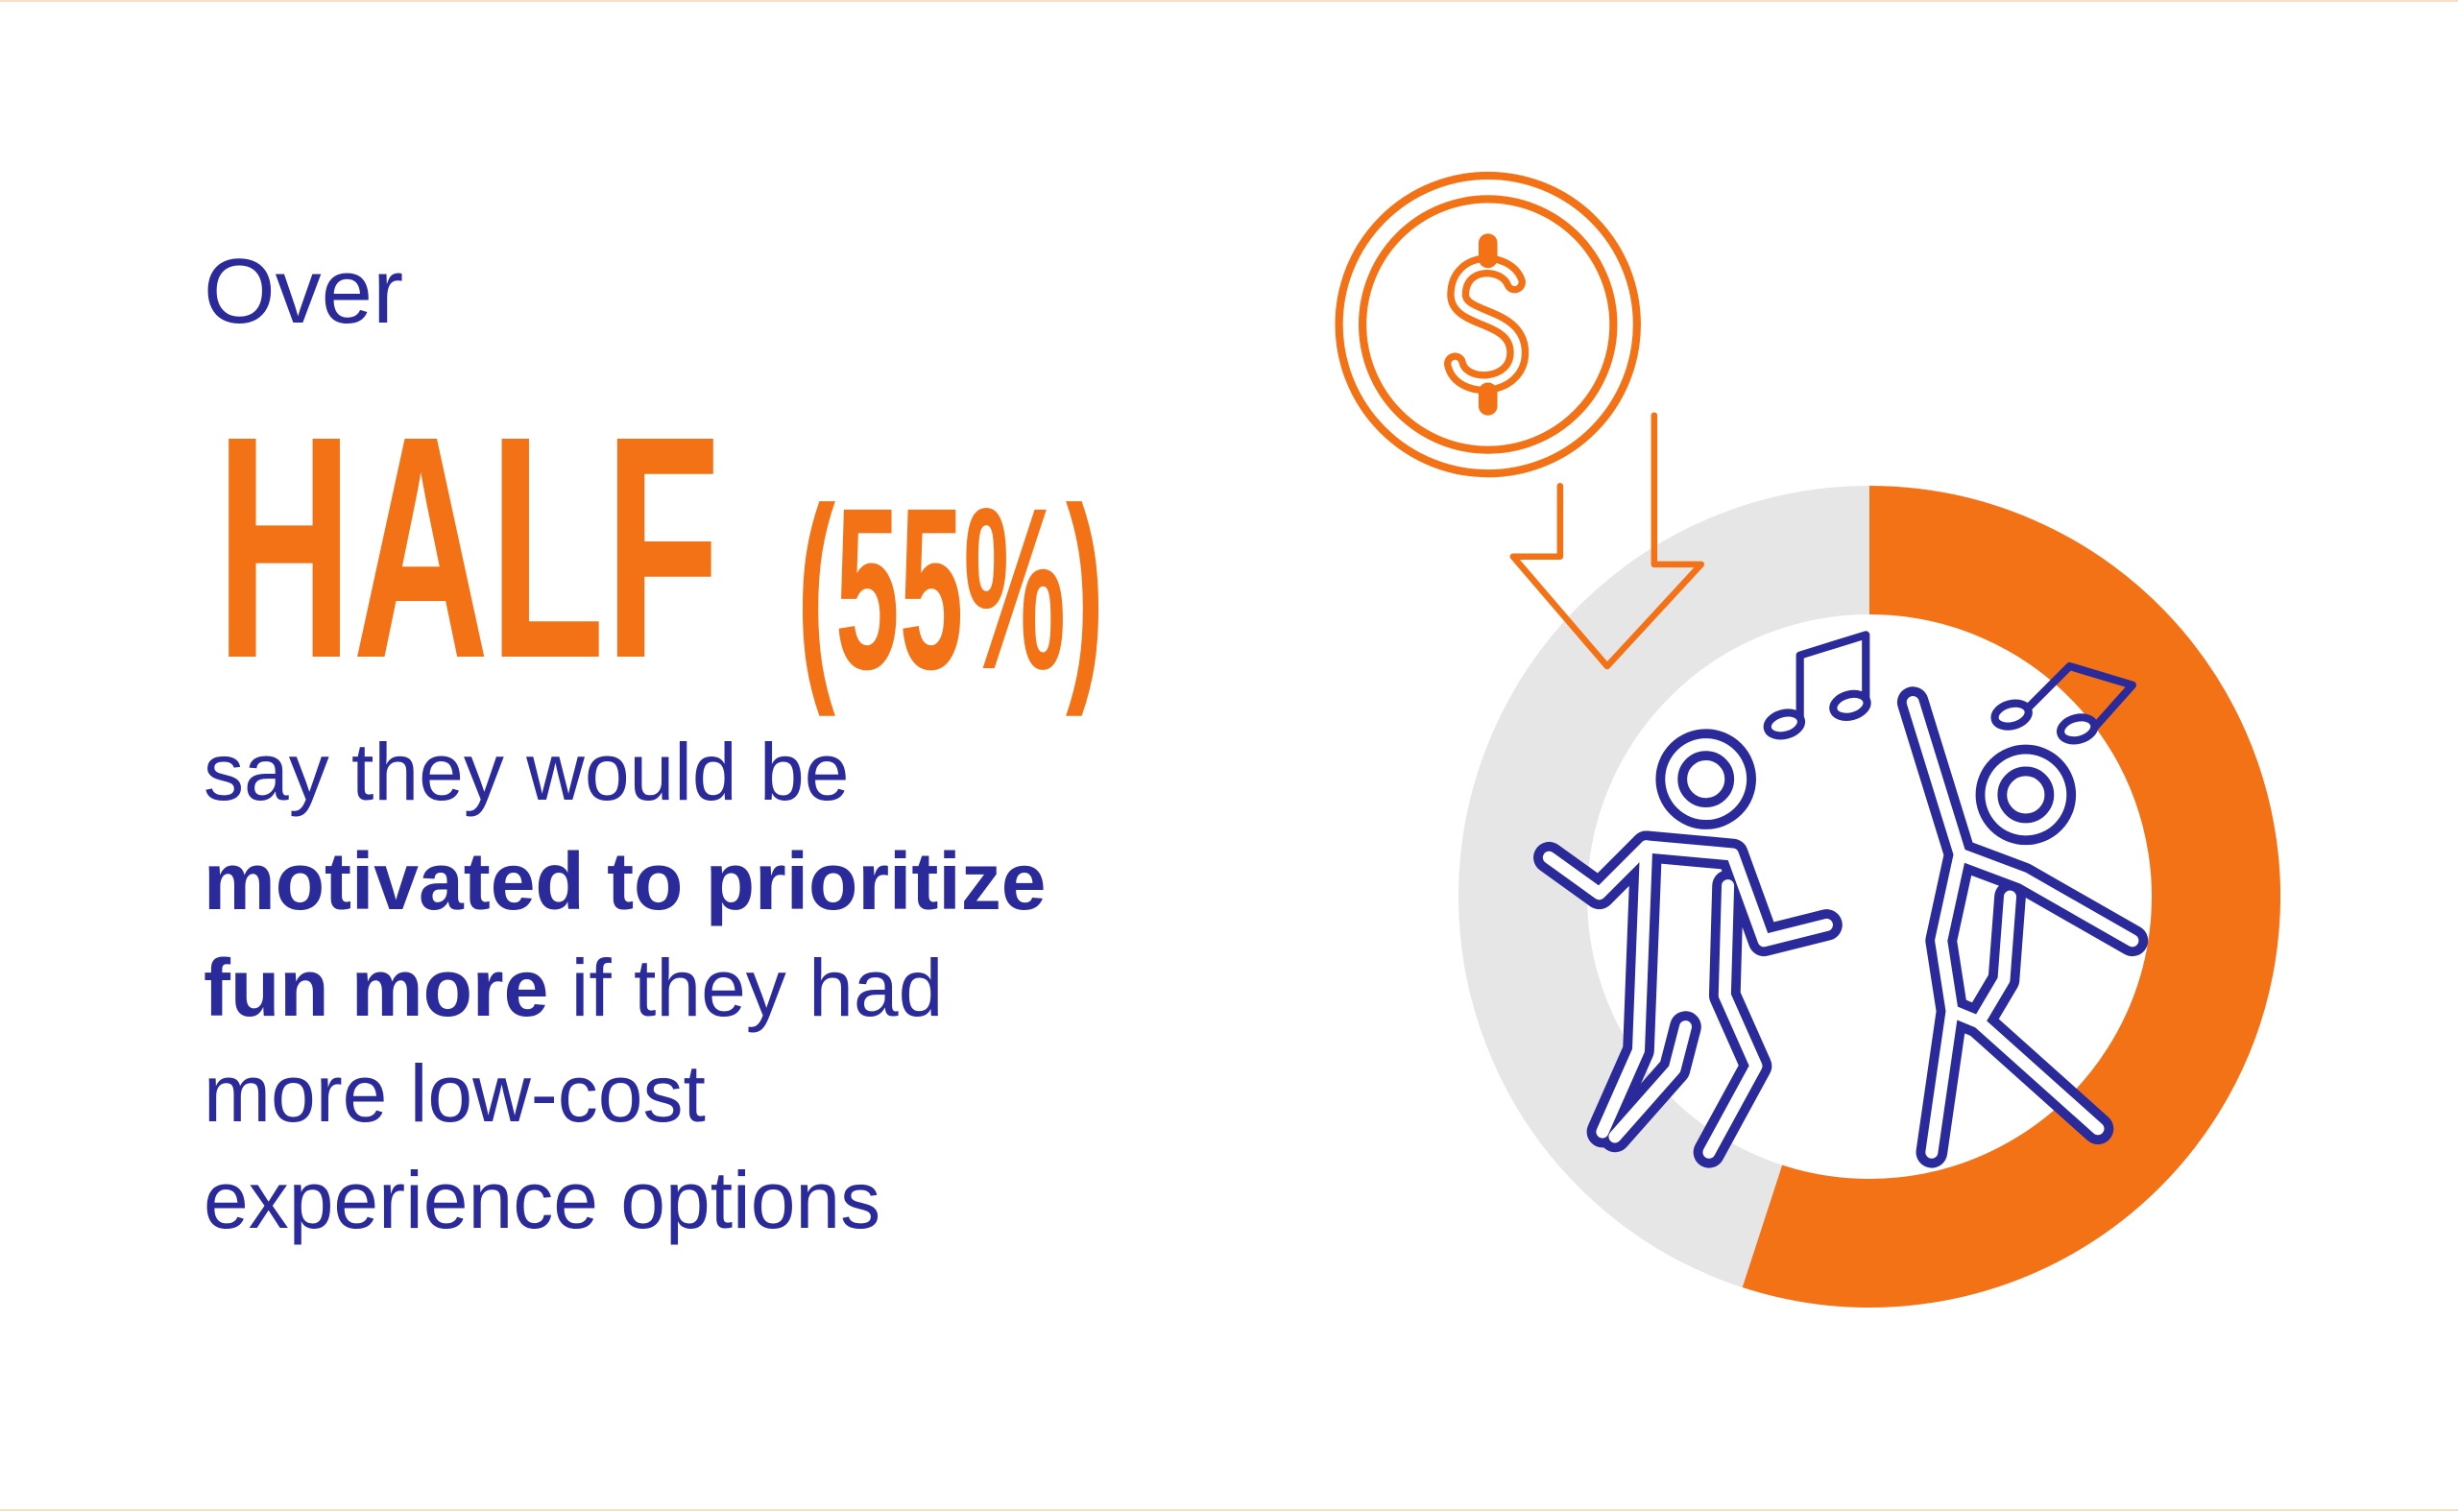 This screenshot has height=1512, width=2458. I want to click on percent-label: (55%), so click(951, 588).